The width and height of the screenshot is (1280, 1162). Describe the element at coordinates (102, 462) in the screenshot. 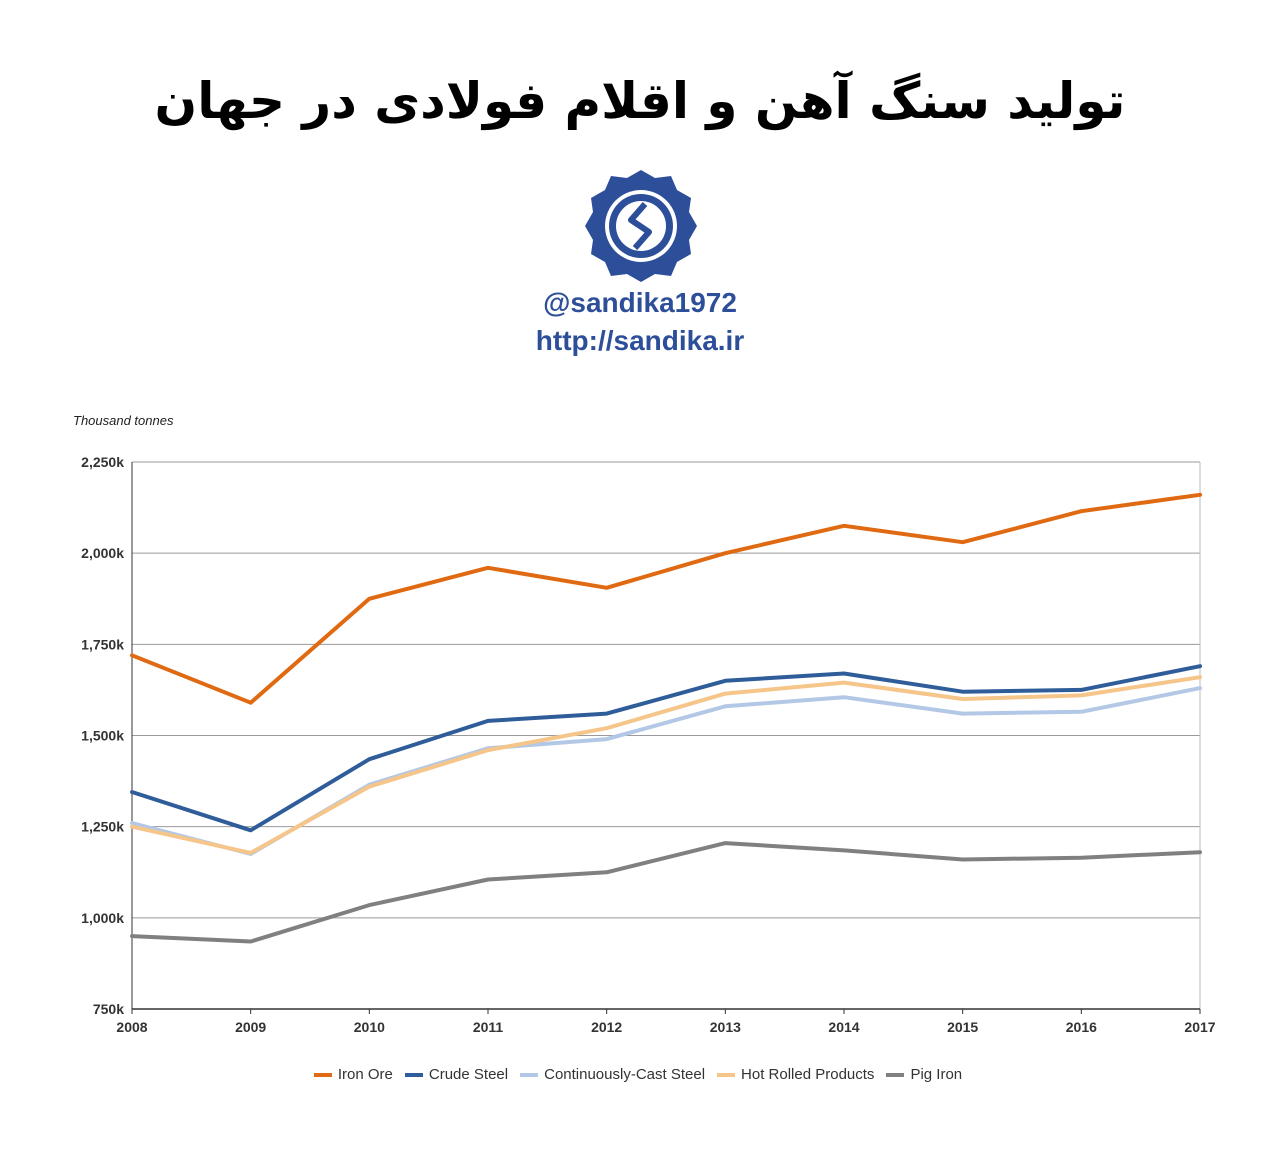

I see `y-tick-label: 2,250k` at that location.